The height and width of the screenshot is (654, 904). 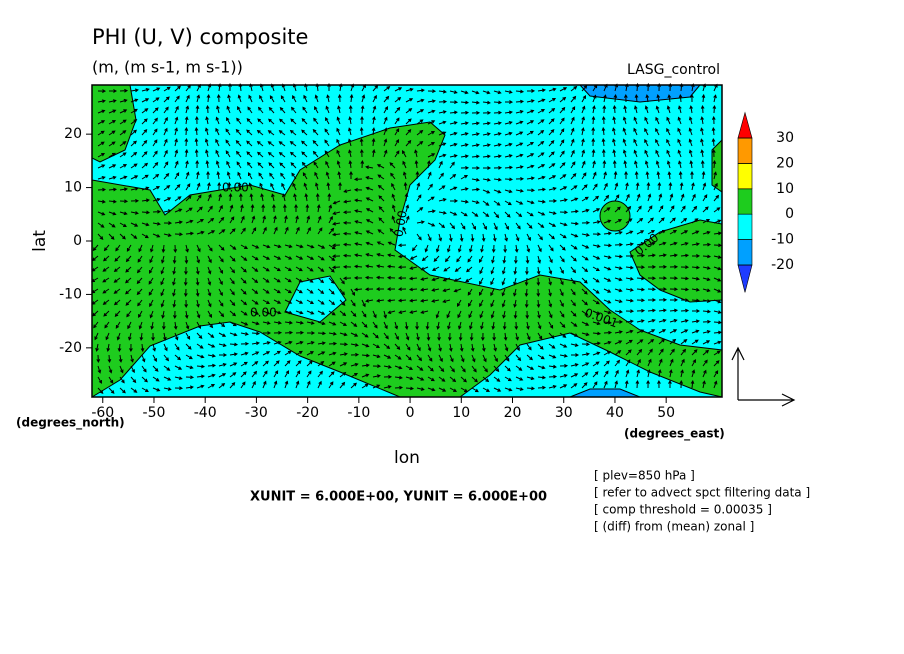 What do you see at coordinates (785, 189) in the screenshot?
I see `colorbar-label: 10` at bounding box center [785, 189].